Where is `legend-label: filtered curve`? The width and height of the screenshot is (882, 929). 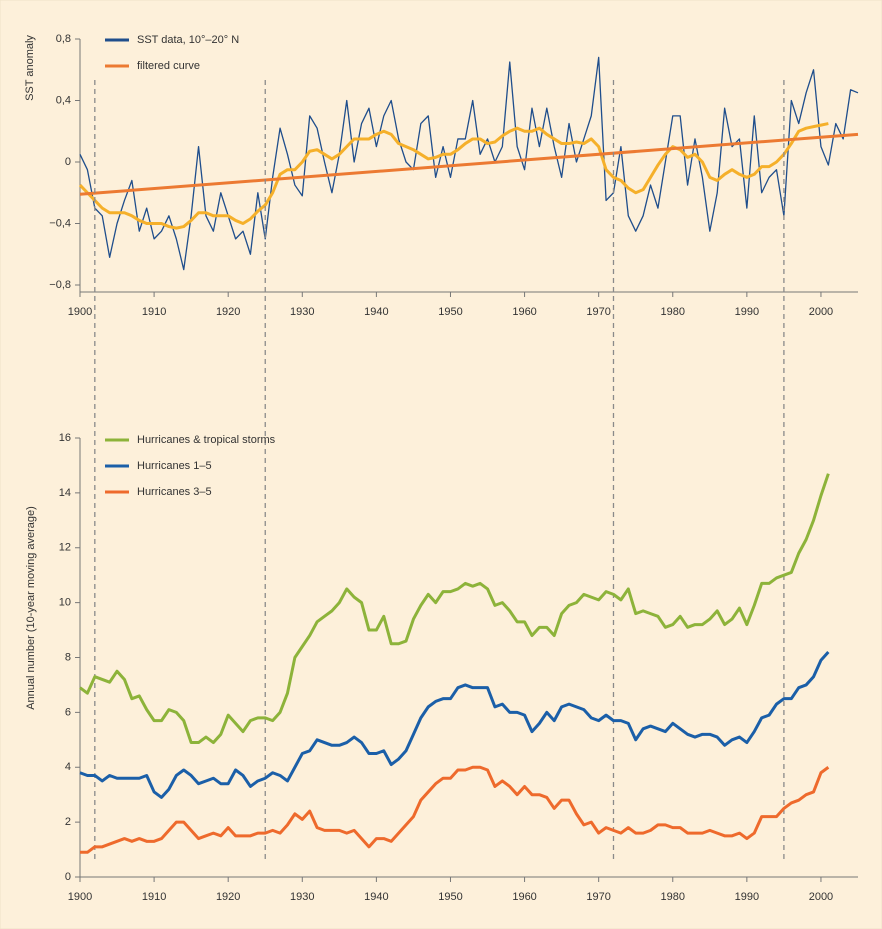 legend-label: filtered curve is located at coordinates (168, 66).